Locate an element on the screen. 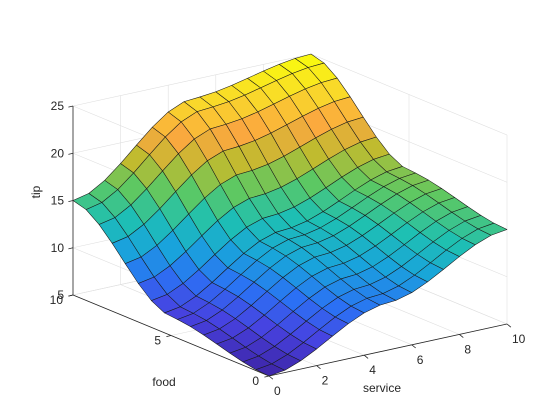 This screenshot has width=560, height=420. grid-line is located at coordinates (192, 80).